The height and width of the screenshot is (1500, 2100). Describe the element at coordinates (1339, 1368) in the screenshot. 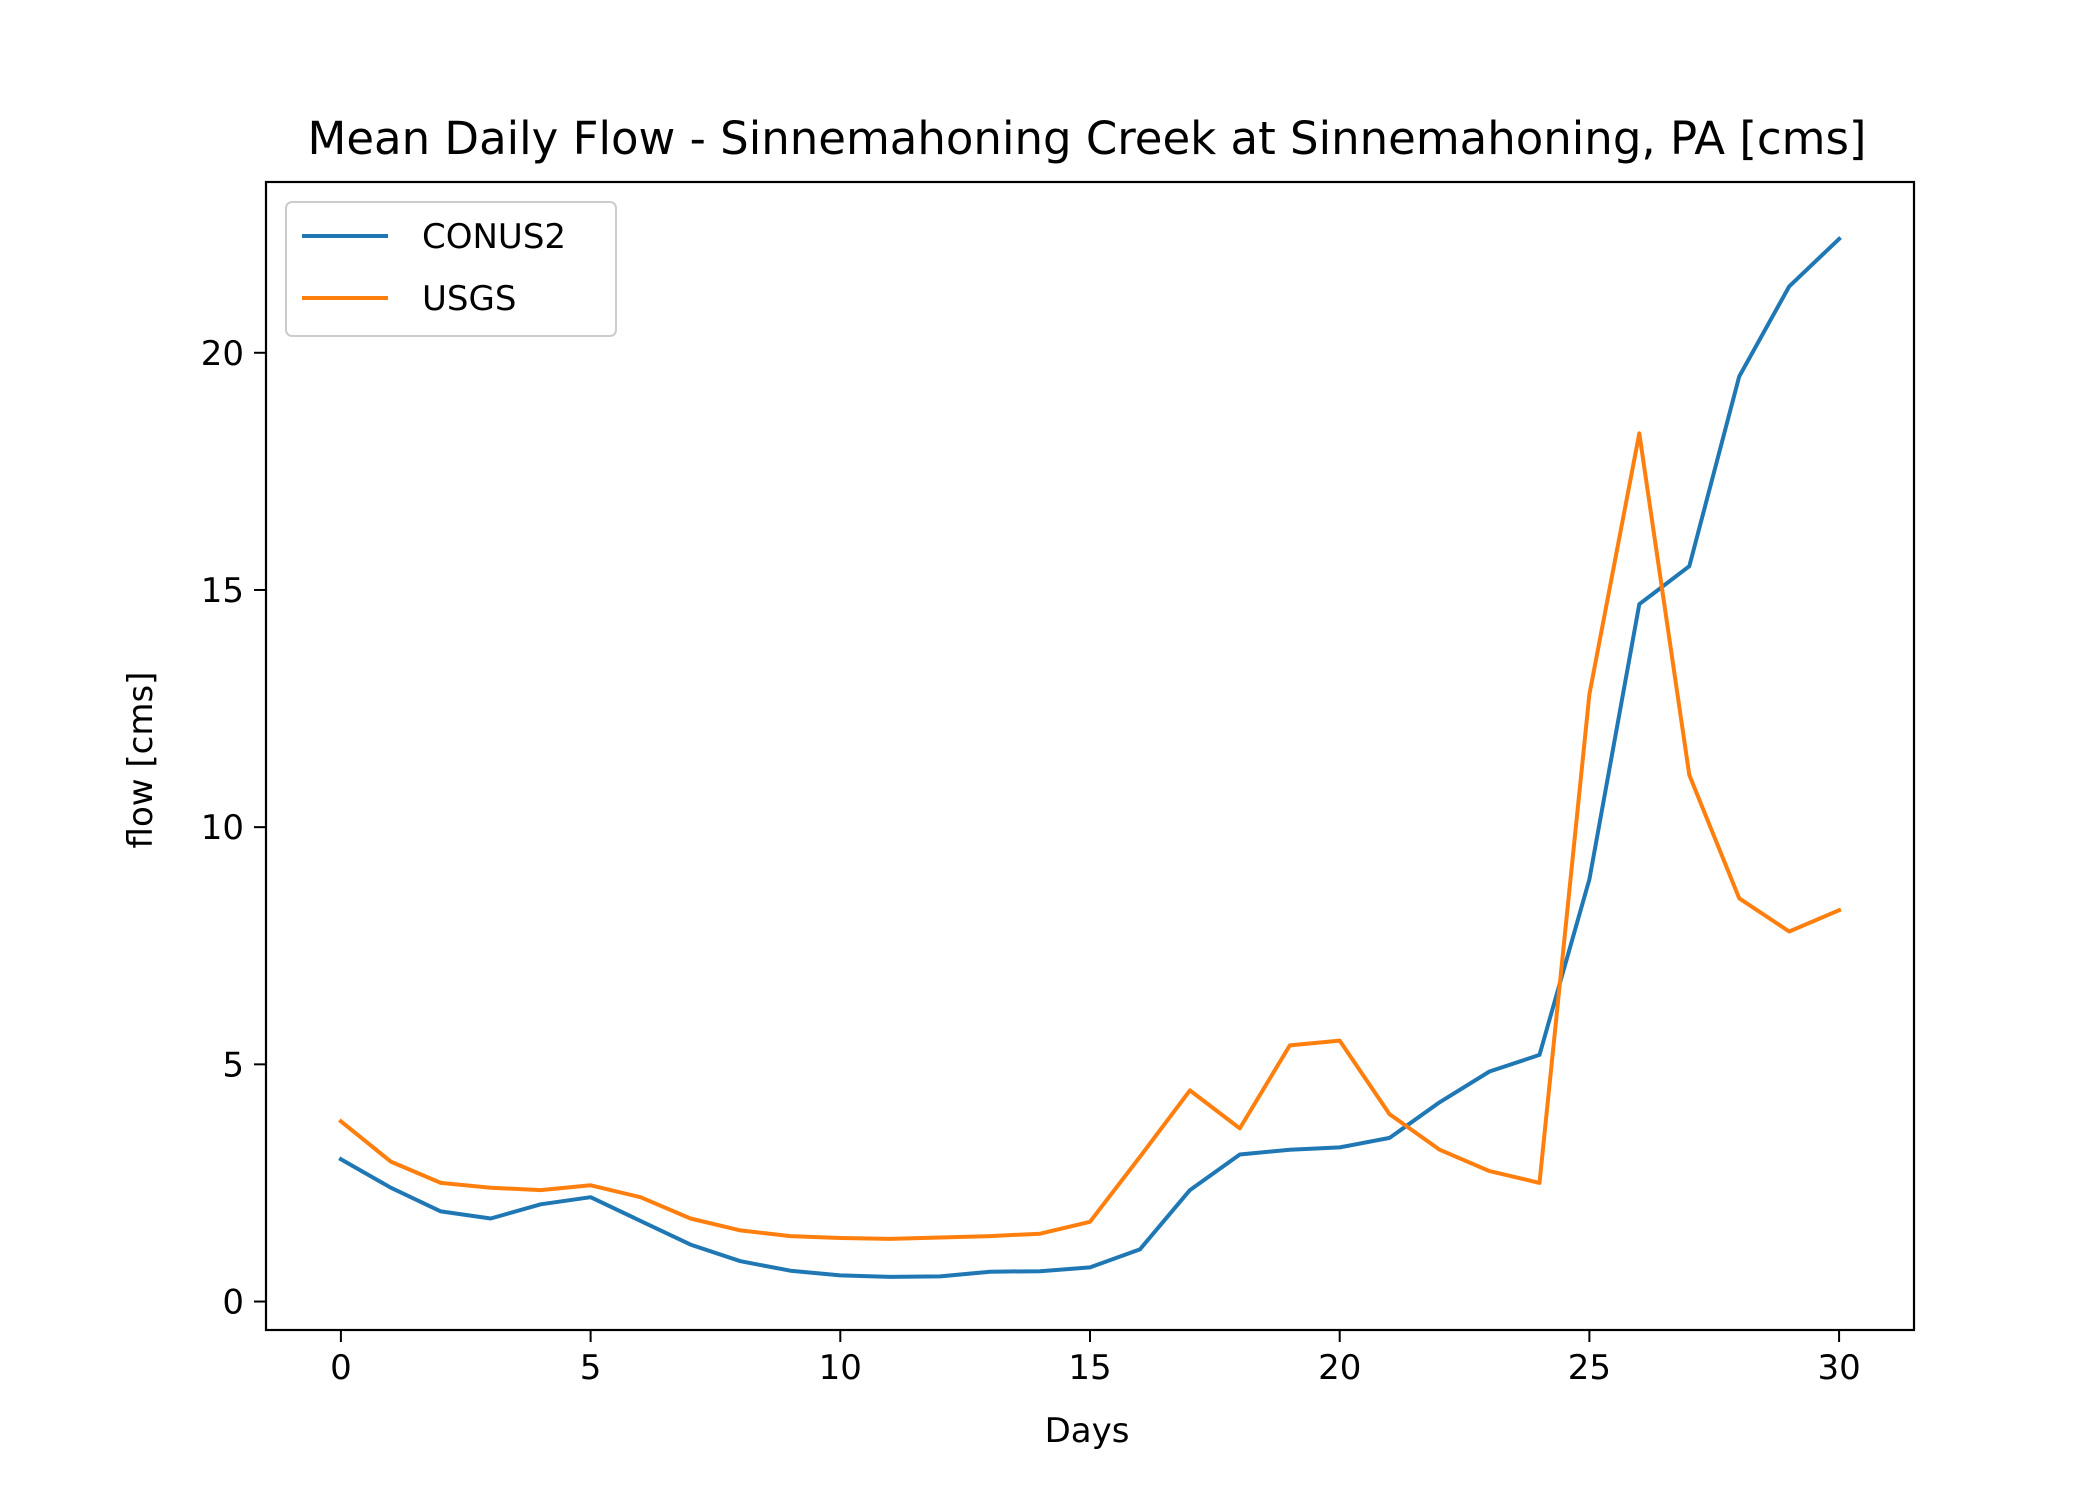

I see `x-tick-label: 20` at that location.